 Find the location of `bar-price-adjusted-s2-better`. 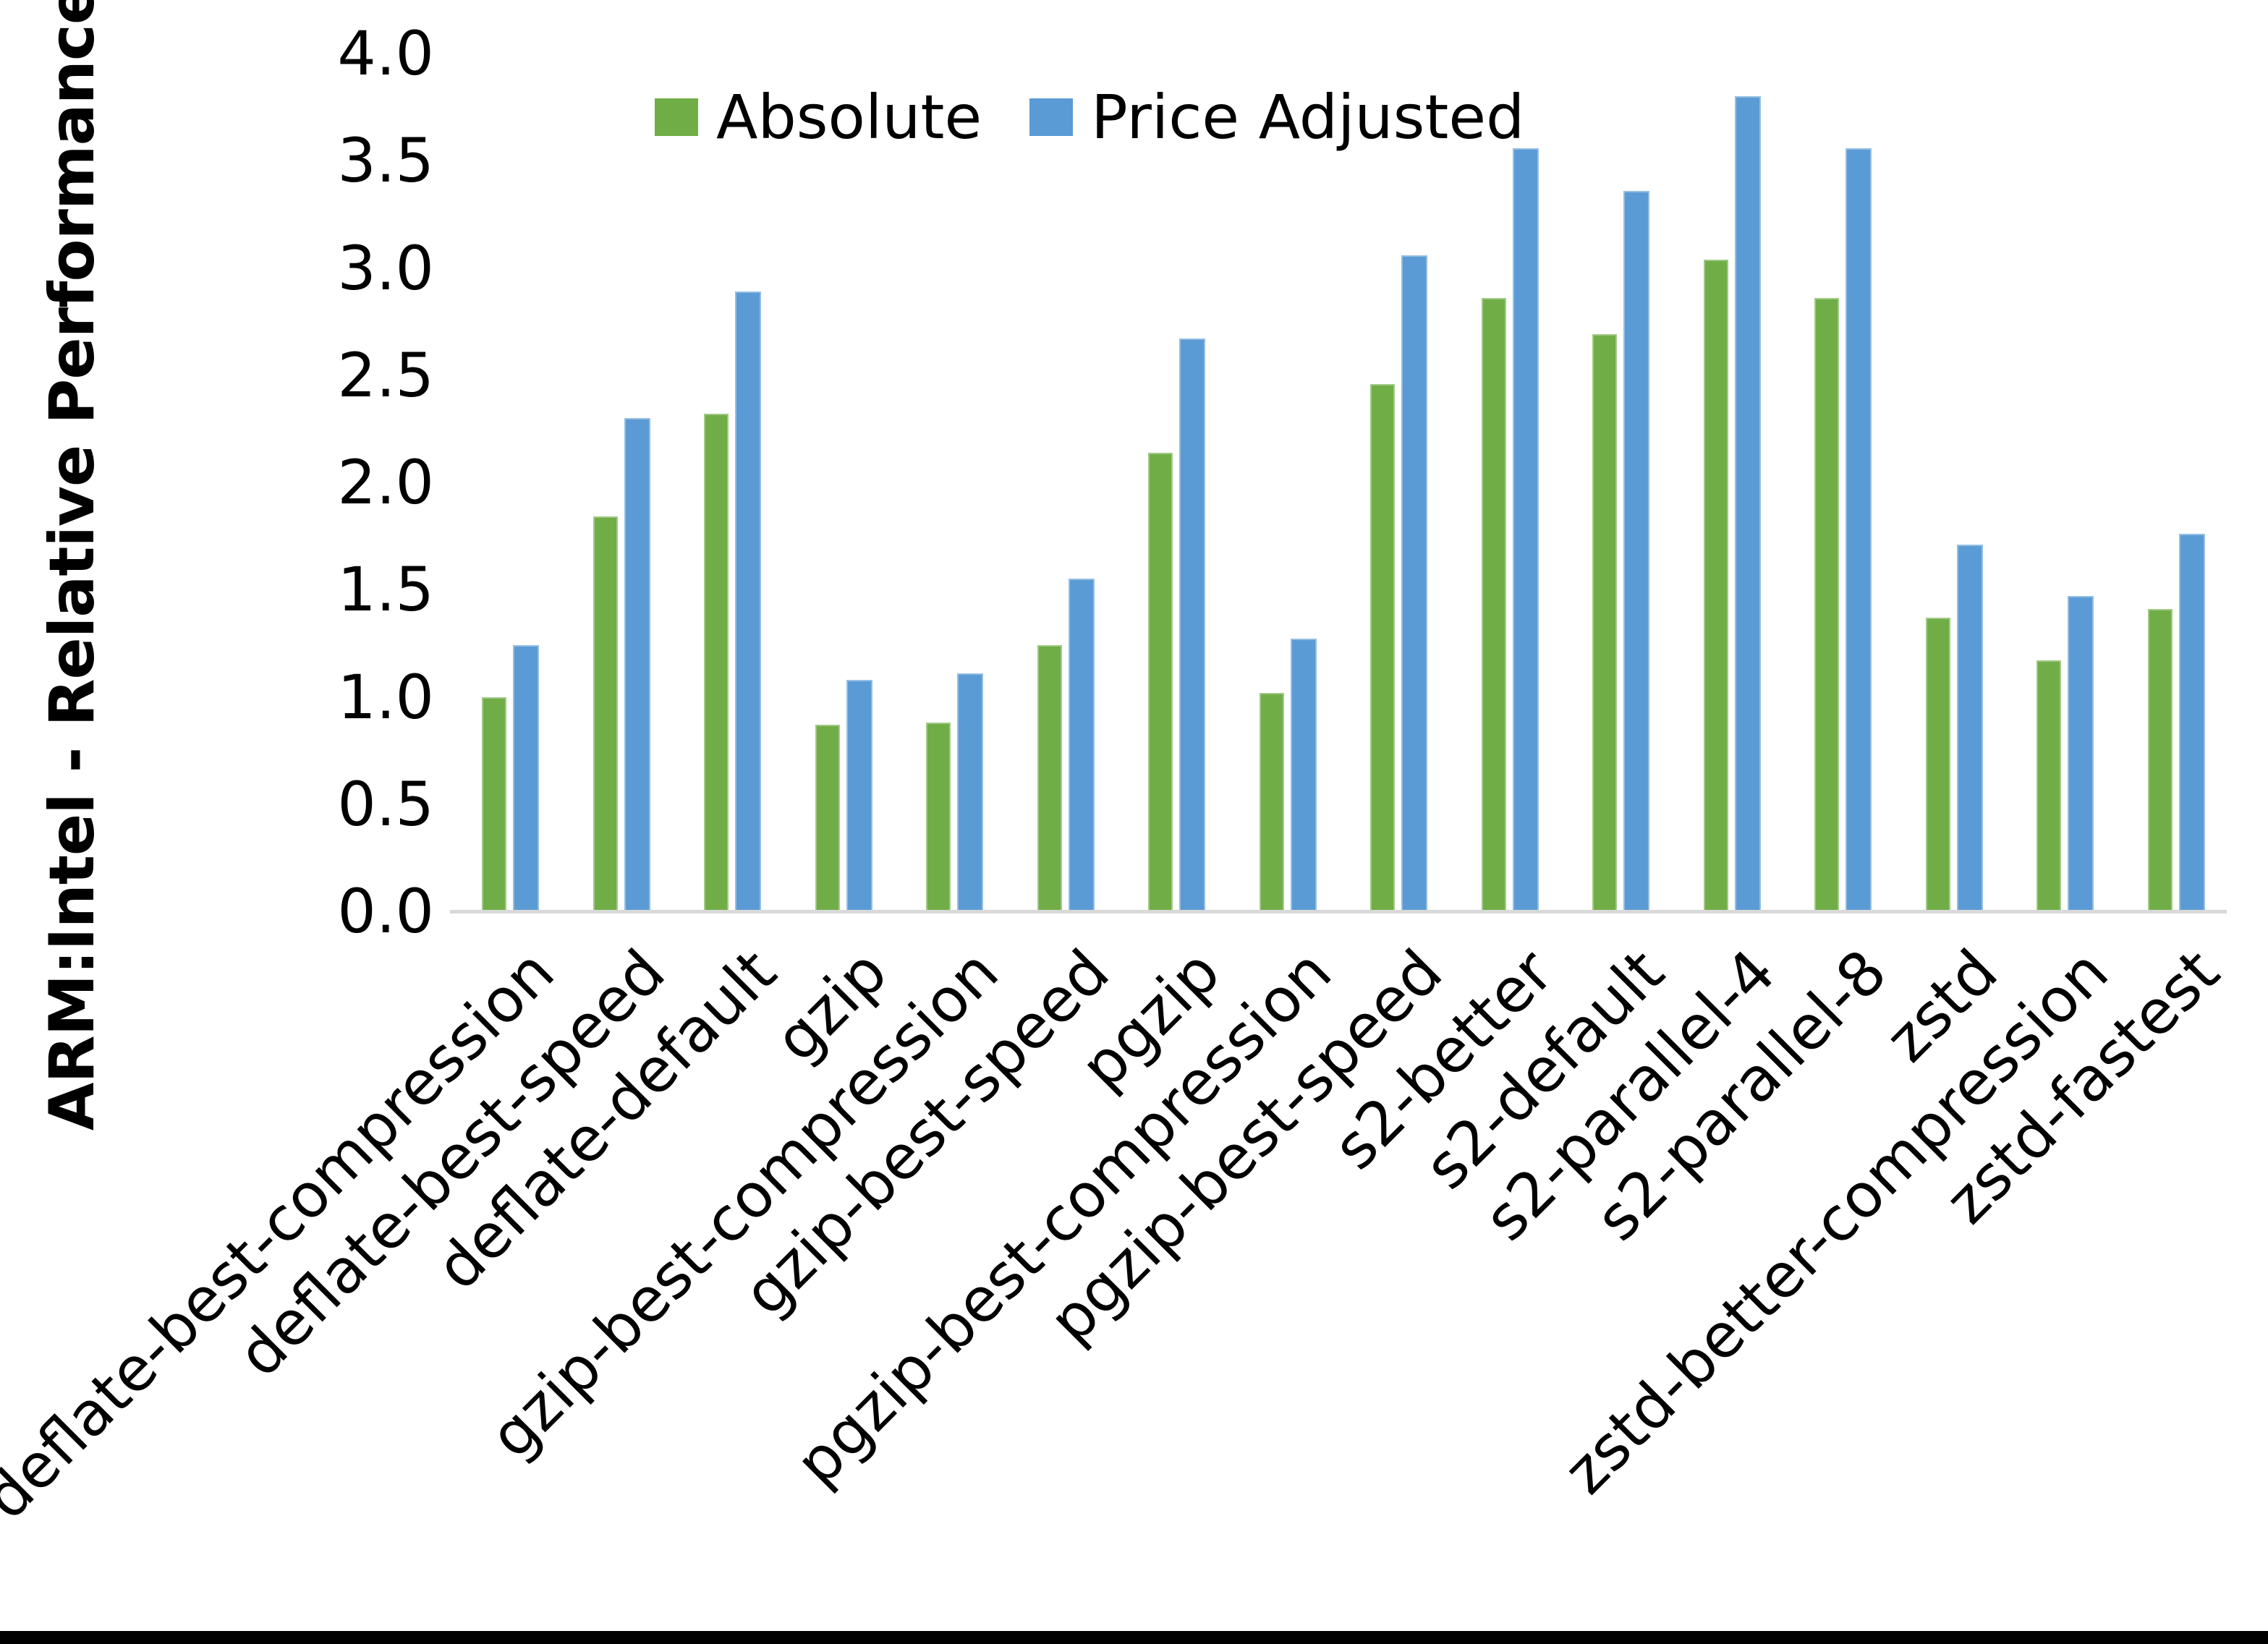

bar-price-adjusted-s2-better is located at coordinates (1525, 529).